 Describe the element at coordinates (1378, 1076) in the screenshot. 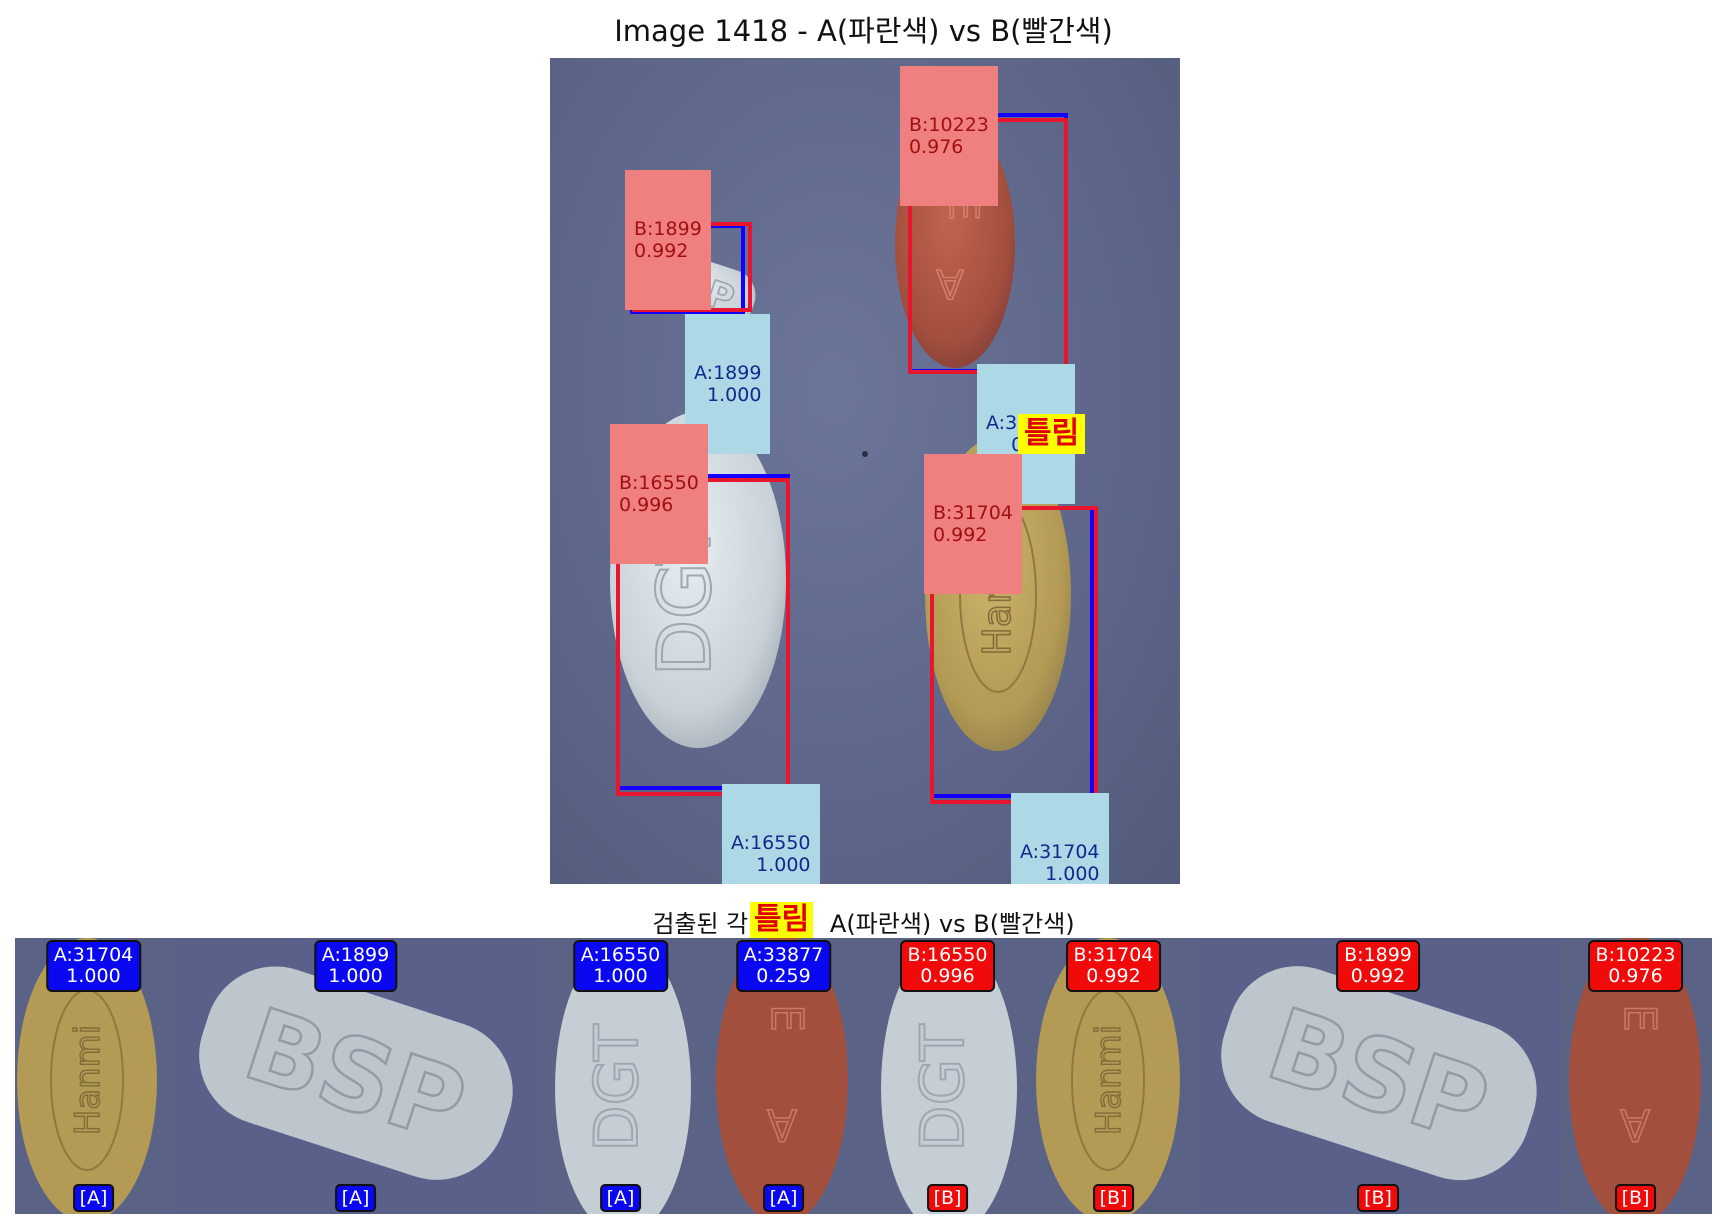

I see `crop-b-1899: BSP B:1899 0.992 [B]` at that location.